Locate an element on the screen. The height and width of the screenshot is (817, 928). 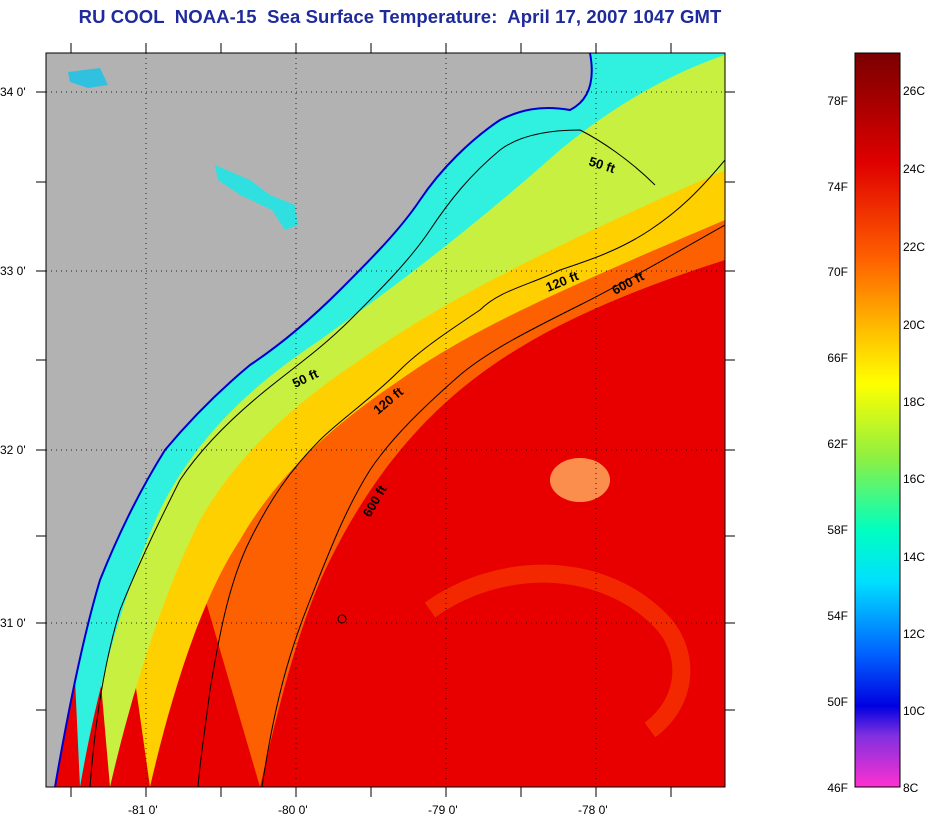
warm-core-eddy is located at coordinates (580, 480).